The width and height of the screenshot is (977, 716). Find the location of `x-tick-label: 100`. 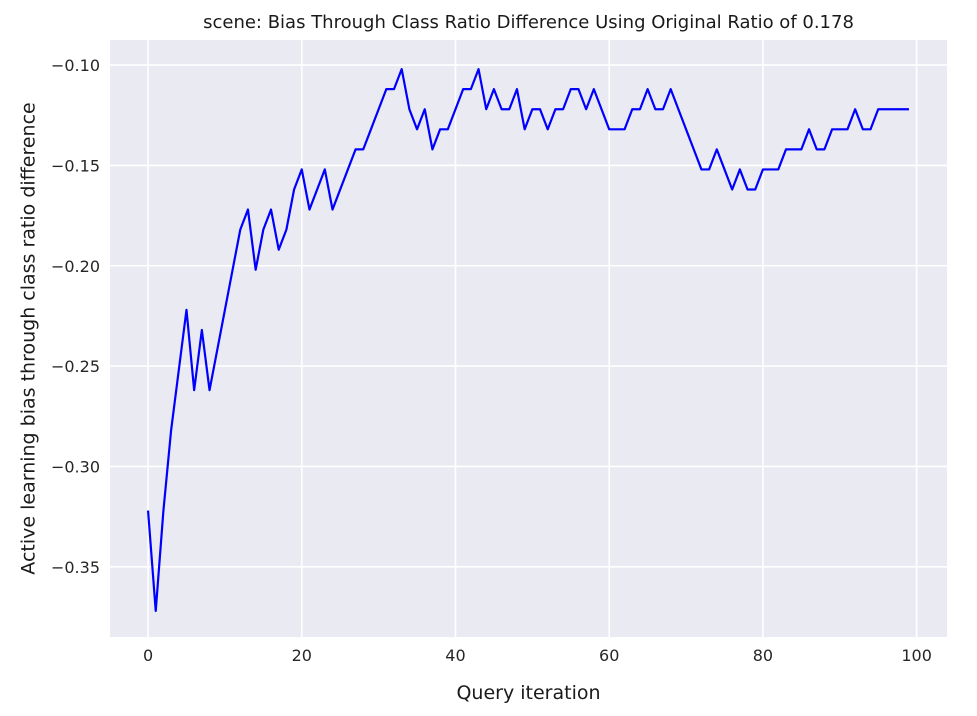

x-tick-label: 100 is located at coordinates (916, 655).